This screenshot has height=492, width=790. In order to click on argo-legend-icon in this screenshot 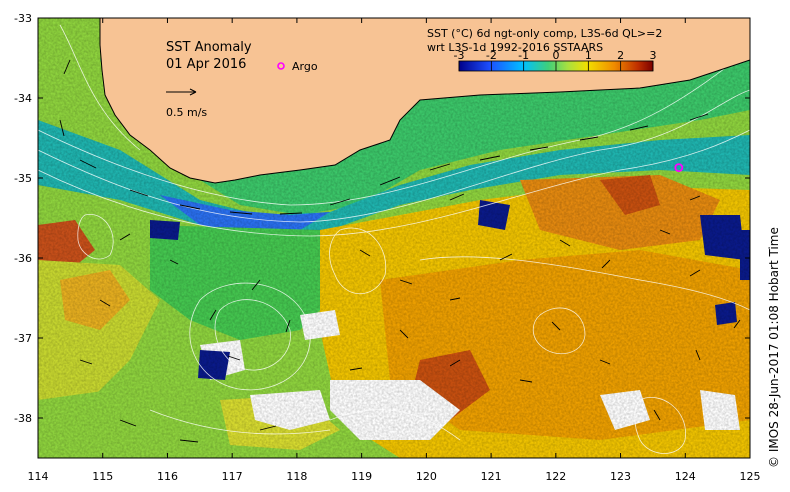, I will do `click(281, 66)`.